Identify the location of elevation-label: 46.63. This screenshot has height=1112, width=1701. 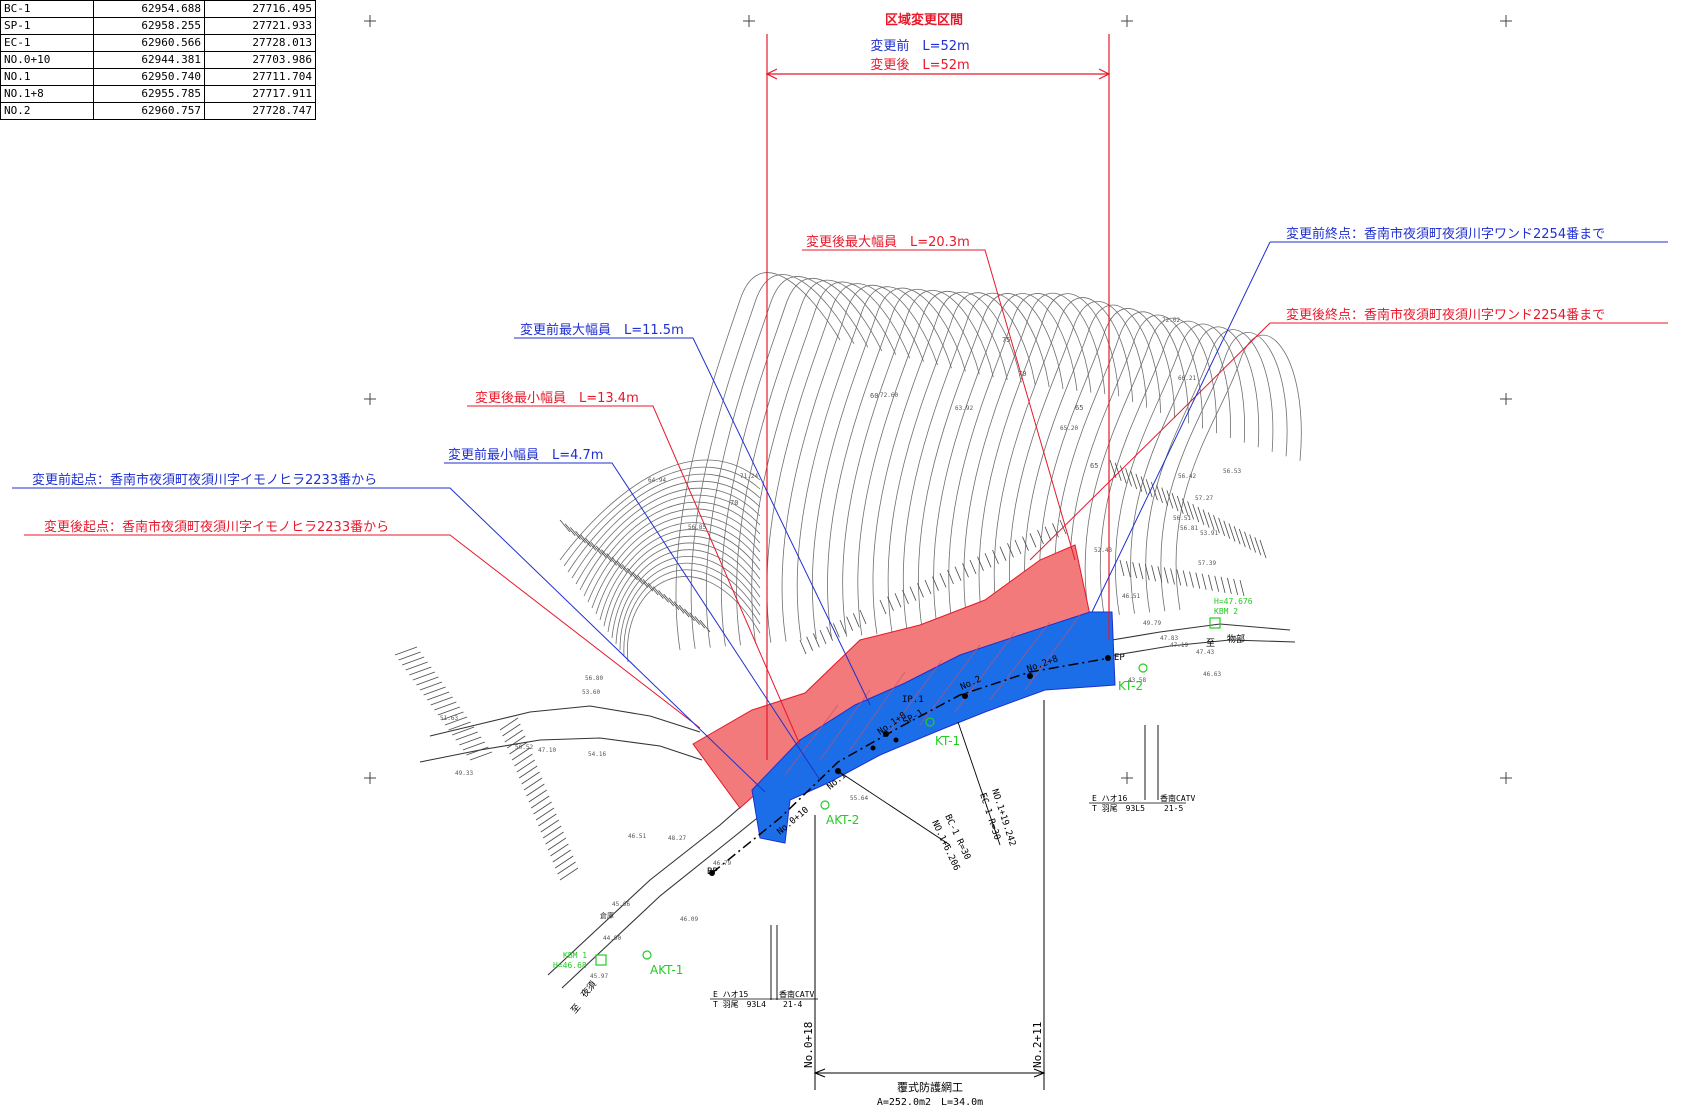
(1212, 674).